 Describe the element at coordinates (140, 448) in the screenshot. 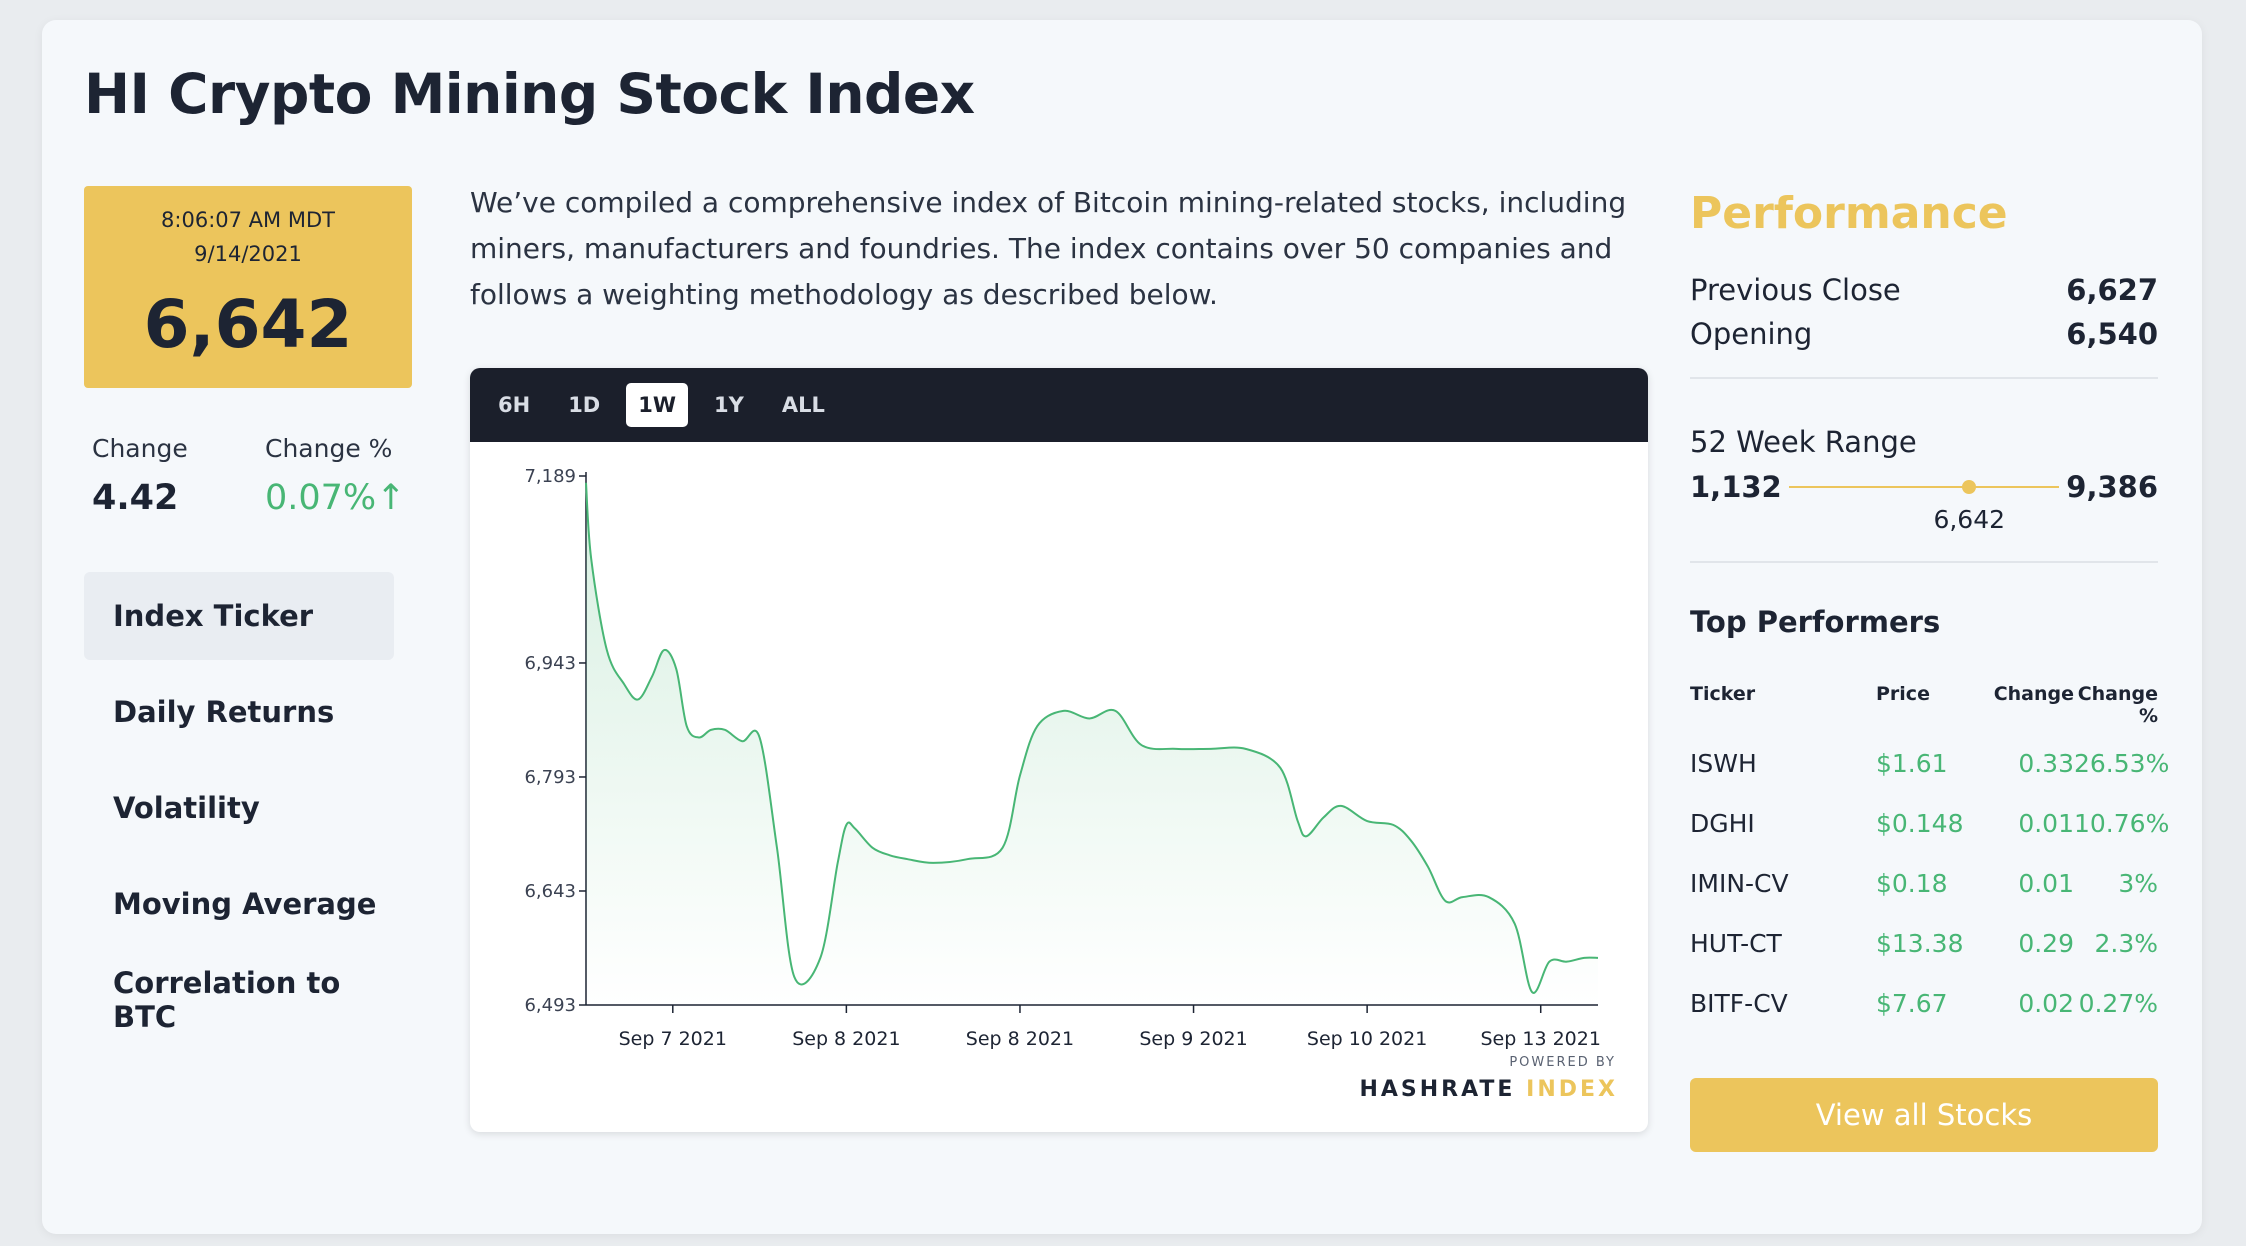

I see `change-label: Change` at that location.